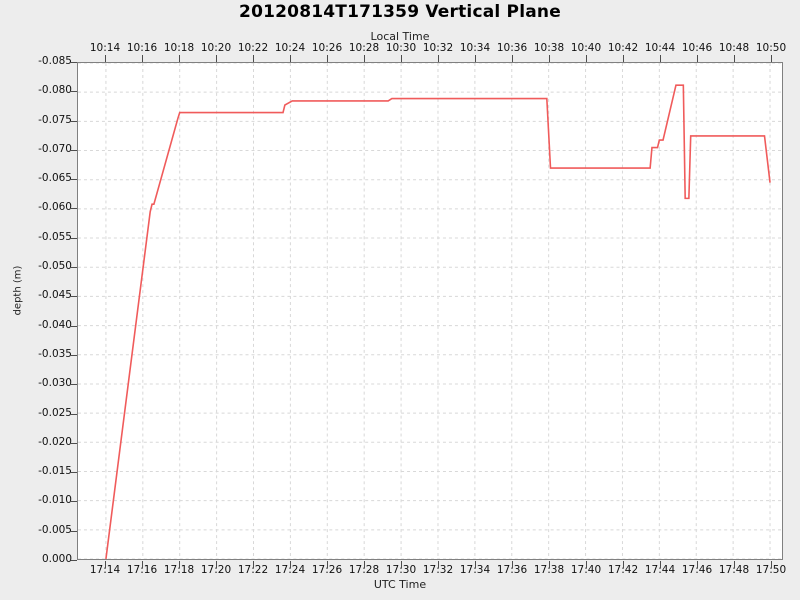 The width and height of the screenshot is (800, 600). Describe the element at coordinates (327, 48) in the screenshot. I see `x-tick-local-6: 10:26` at that location.